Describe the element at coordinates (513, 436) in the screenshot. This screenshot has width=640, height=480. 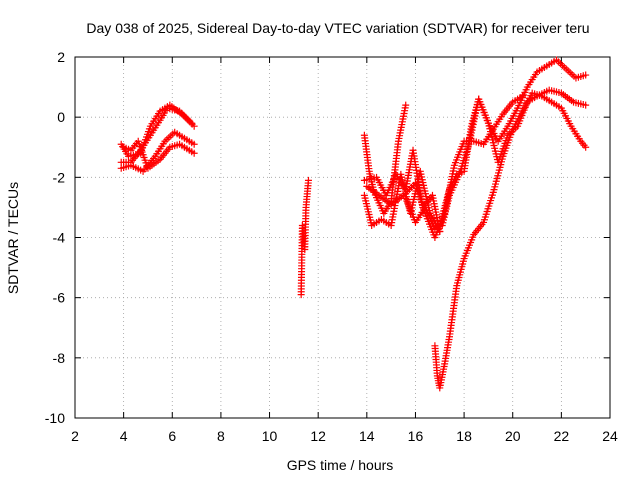
I see `x-tick-label: 20` at that location.